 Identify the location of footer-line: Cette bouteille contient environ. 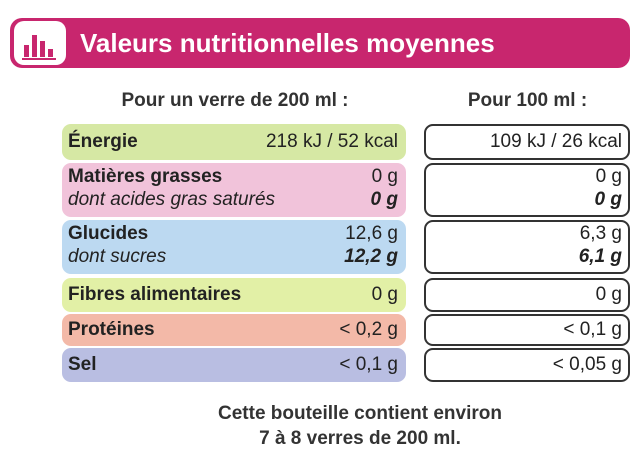
(360, 413).